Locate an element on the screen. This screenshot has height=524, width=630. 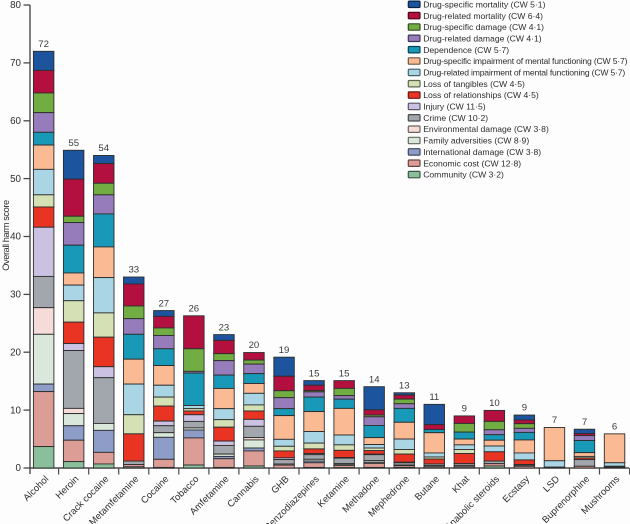
svg-text: Drug-related damage (CW 4·1) is located at coordinates (482, 38).